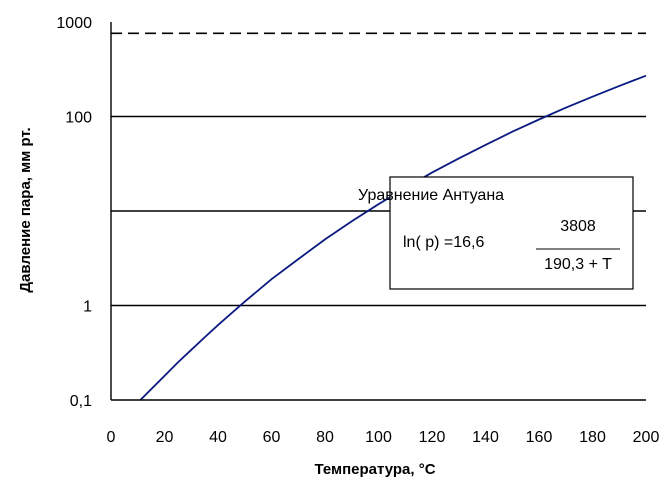 This screenshot has height=492, width=667. I want to click on x-tick-labels: 0 20 40 60 80 100 120 140 160 180 200, so click(383, 437).